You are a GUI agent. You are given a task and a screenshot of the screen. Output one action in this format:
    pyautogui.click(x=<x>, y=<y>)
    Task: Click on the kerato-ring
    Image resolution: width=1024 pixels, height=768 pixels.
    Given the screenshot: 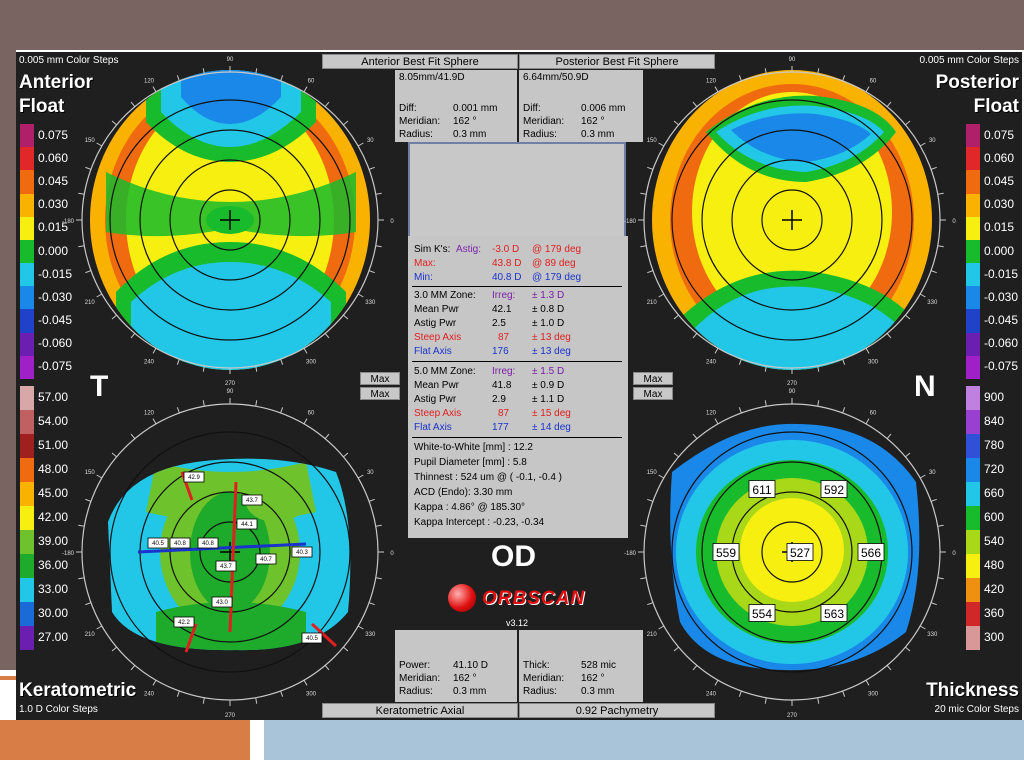 What is the action you would take?
    pyautogui.click(x=230, y=552)
    